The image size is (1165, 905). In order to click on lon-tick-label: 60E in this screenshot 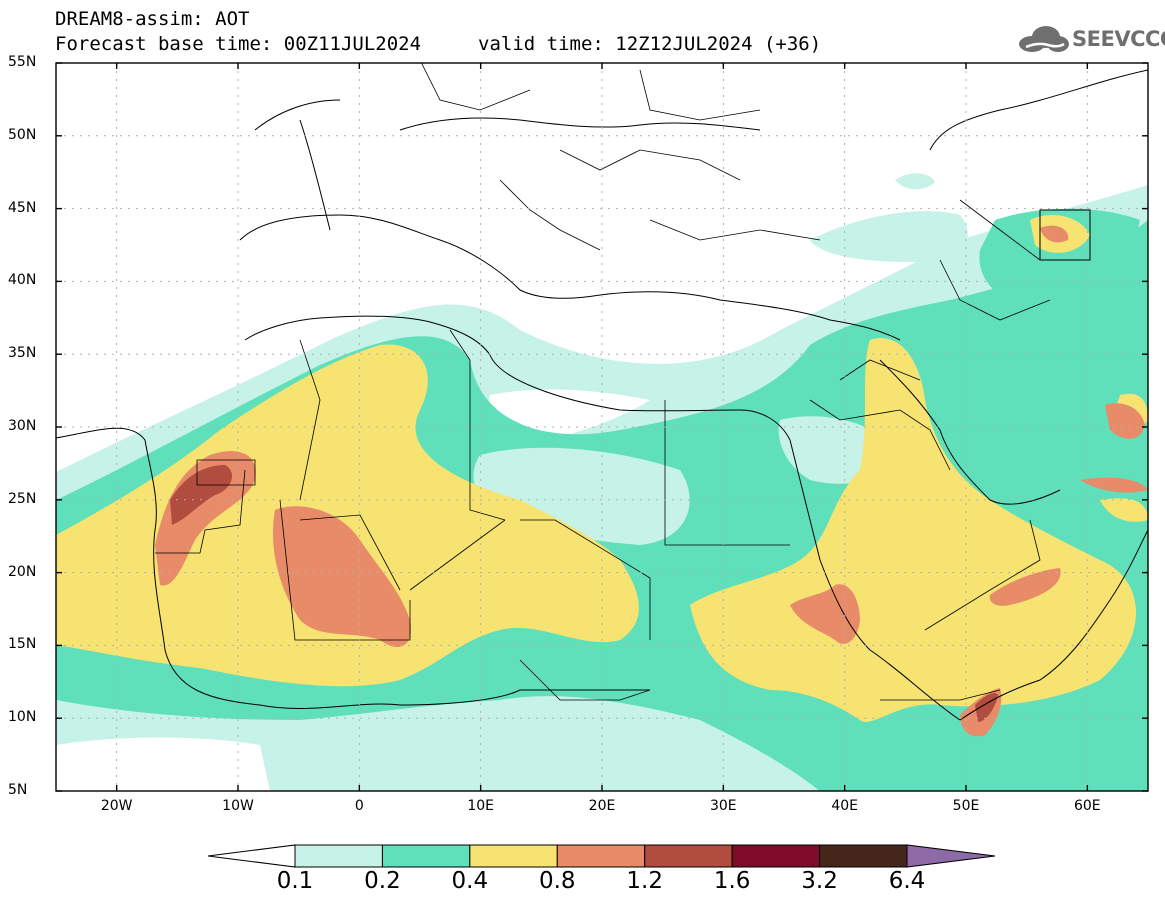, I will do `click(1087, 806)`.